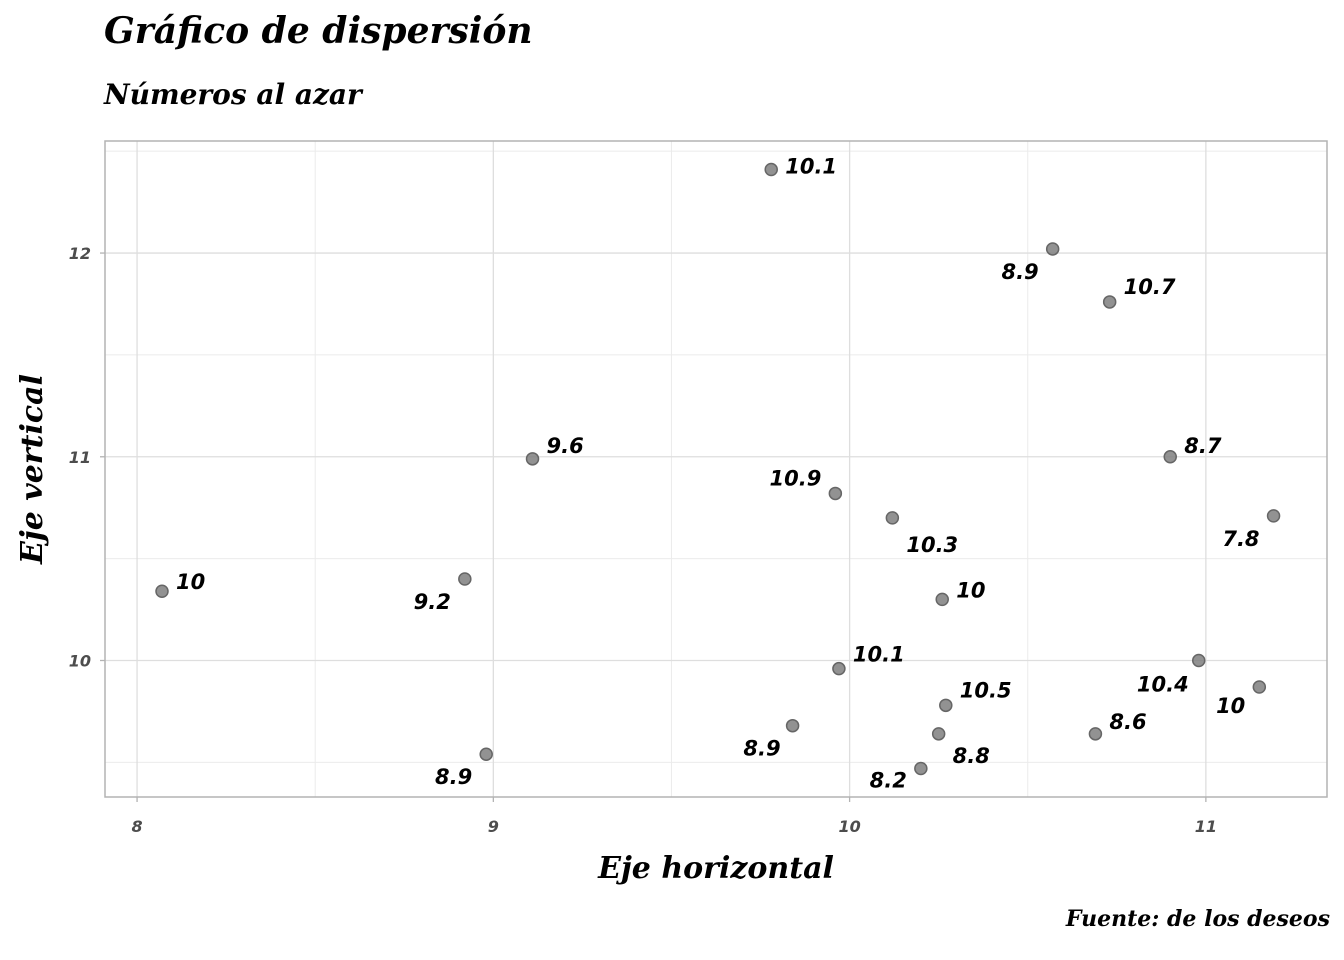 The width and height of the screenshot is (1344, 960). I want to click on point-label: 7.8, so click(1240, 539).